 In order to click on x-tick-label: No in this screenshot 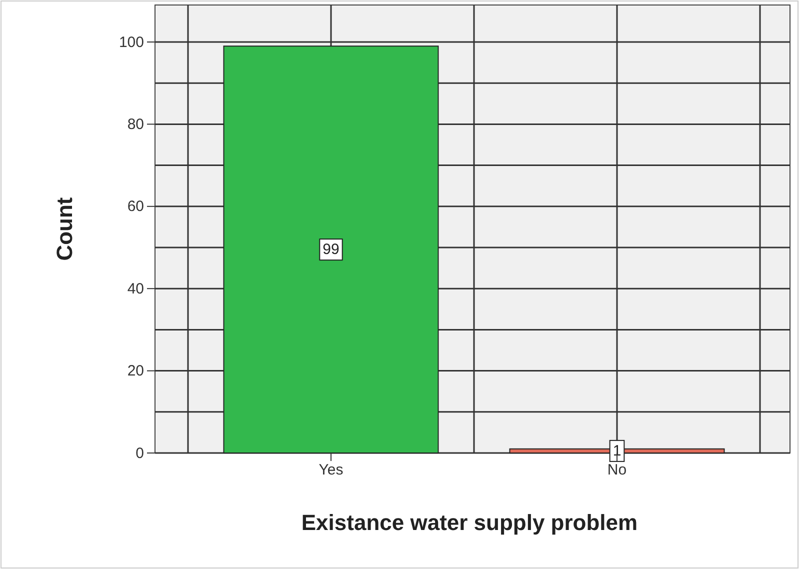, I will do `click(617, 470)`.